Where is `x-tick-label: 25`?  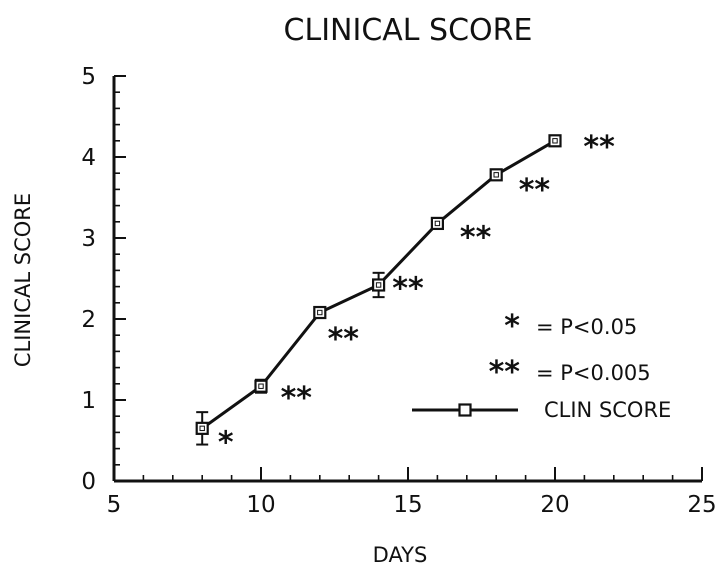
x-tick-label: 25 is located at coordinates (701, 505).